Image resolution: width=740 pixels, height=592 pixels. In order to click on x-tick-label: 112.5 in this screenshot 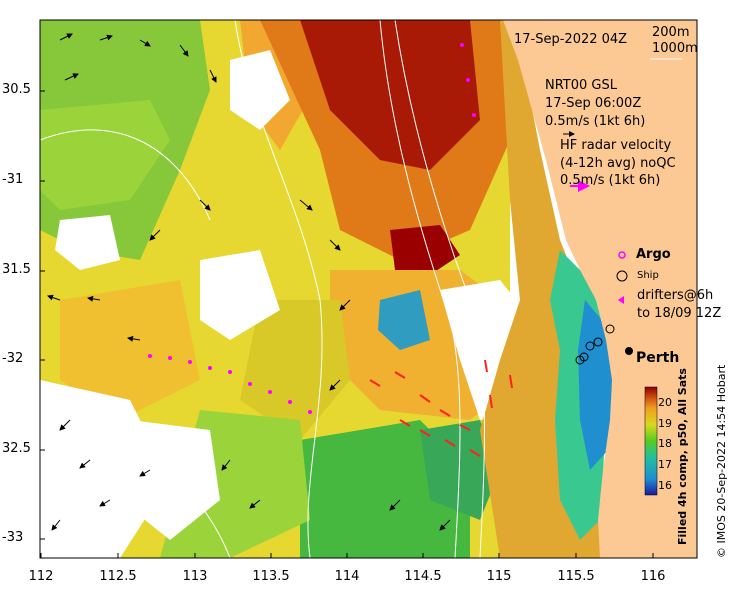, I will do `click(118, 576)`.